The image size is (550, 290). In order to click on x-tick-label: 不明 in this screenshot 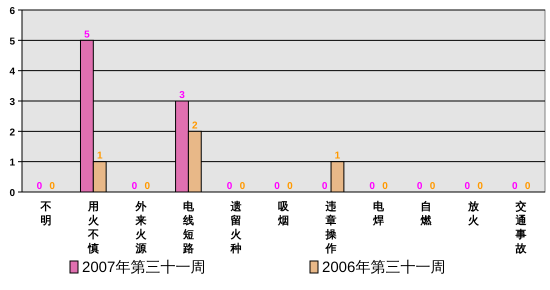, I will do `click(45, 214)`.